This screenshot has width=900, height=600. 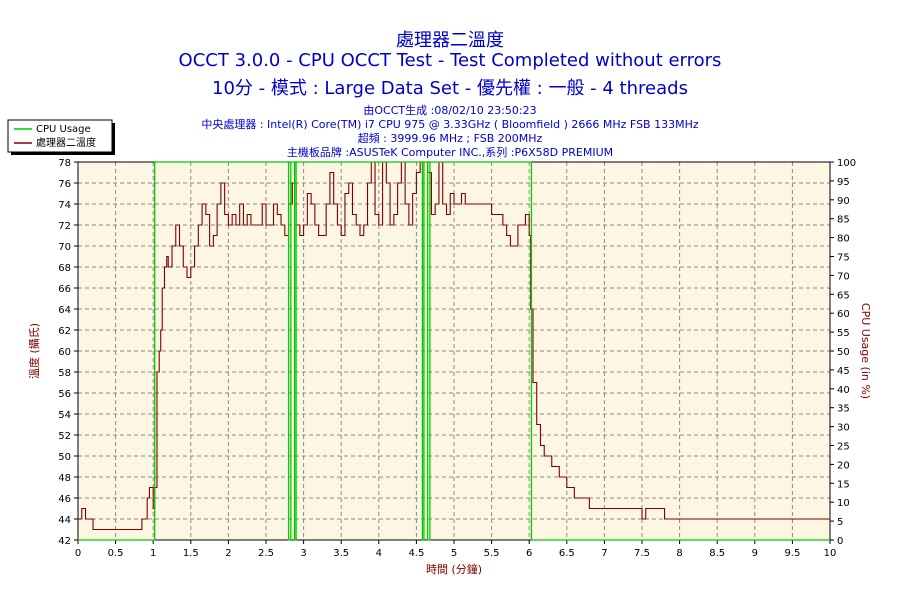 I want to click on info-overclock: 超頻 : 3999.96 MHz ; FSB 200MHz, so click(x=450, y=138).